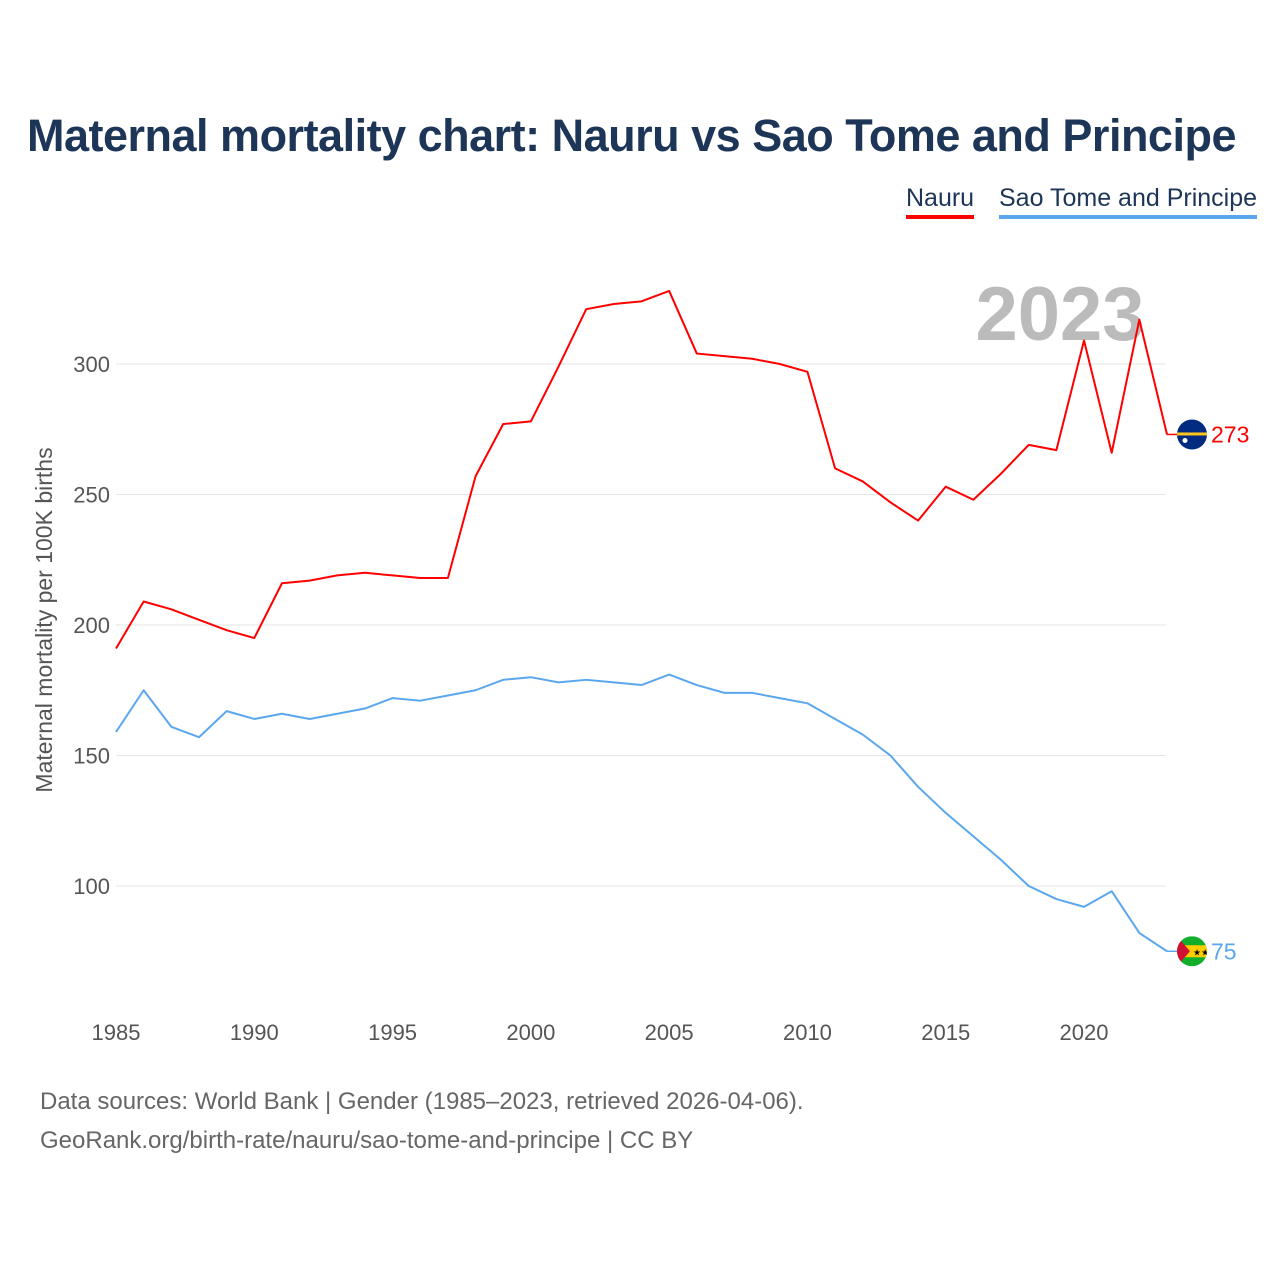 This screenshot has width=1280, height=1280. I want to click on x-tick-label: 1995, so click(392, 1032).